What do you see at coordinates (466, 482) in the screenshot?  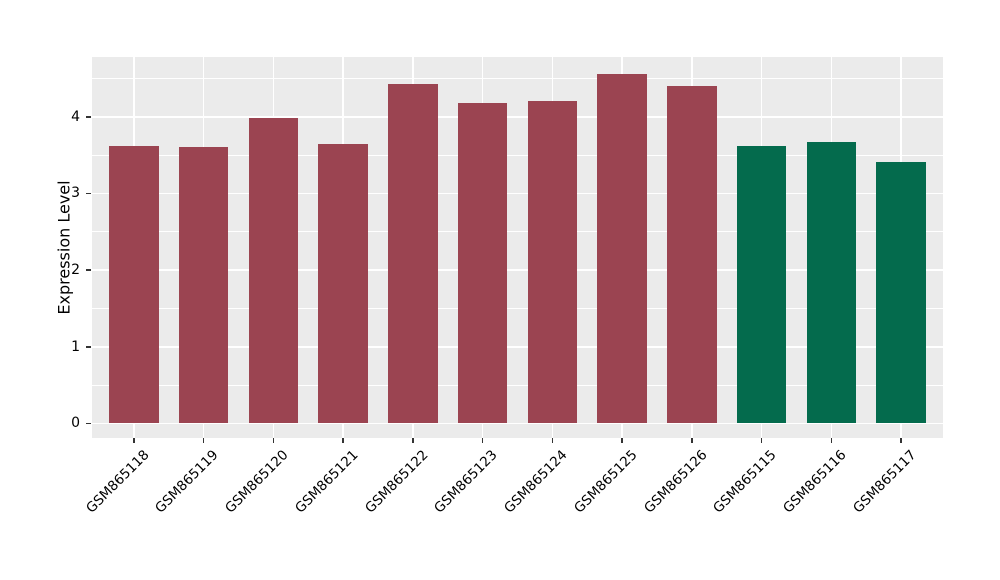 I see `x-tick-label: GSM865123` at bounding box center [466, 482].